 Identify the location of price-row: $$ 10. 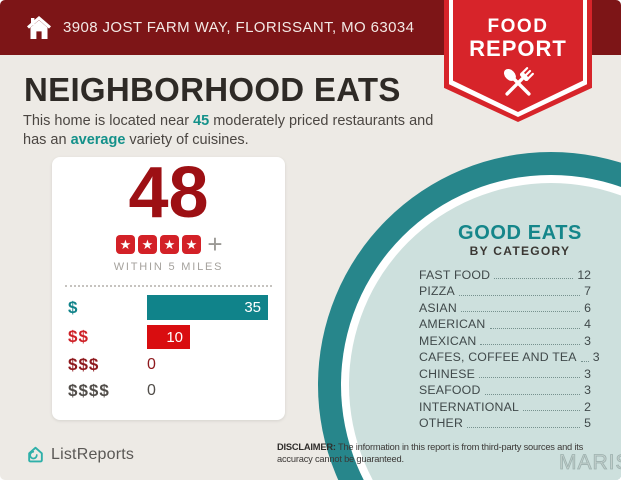
(168, 337).